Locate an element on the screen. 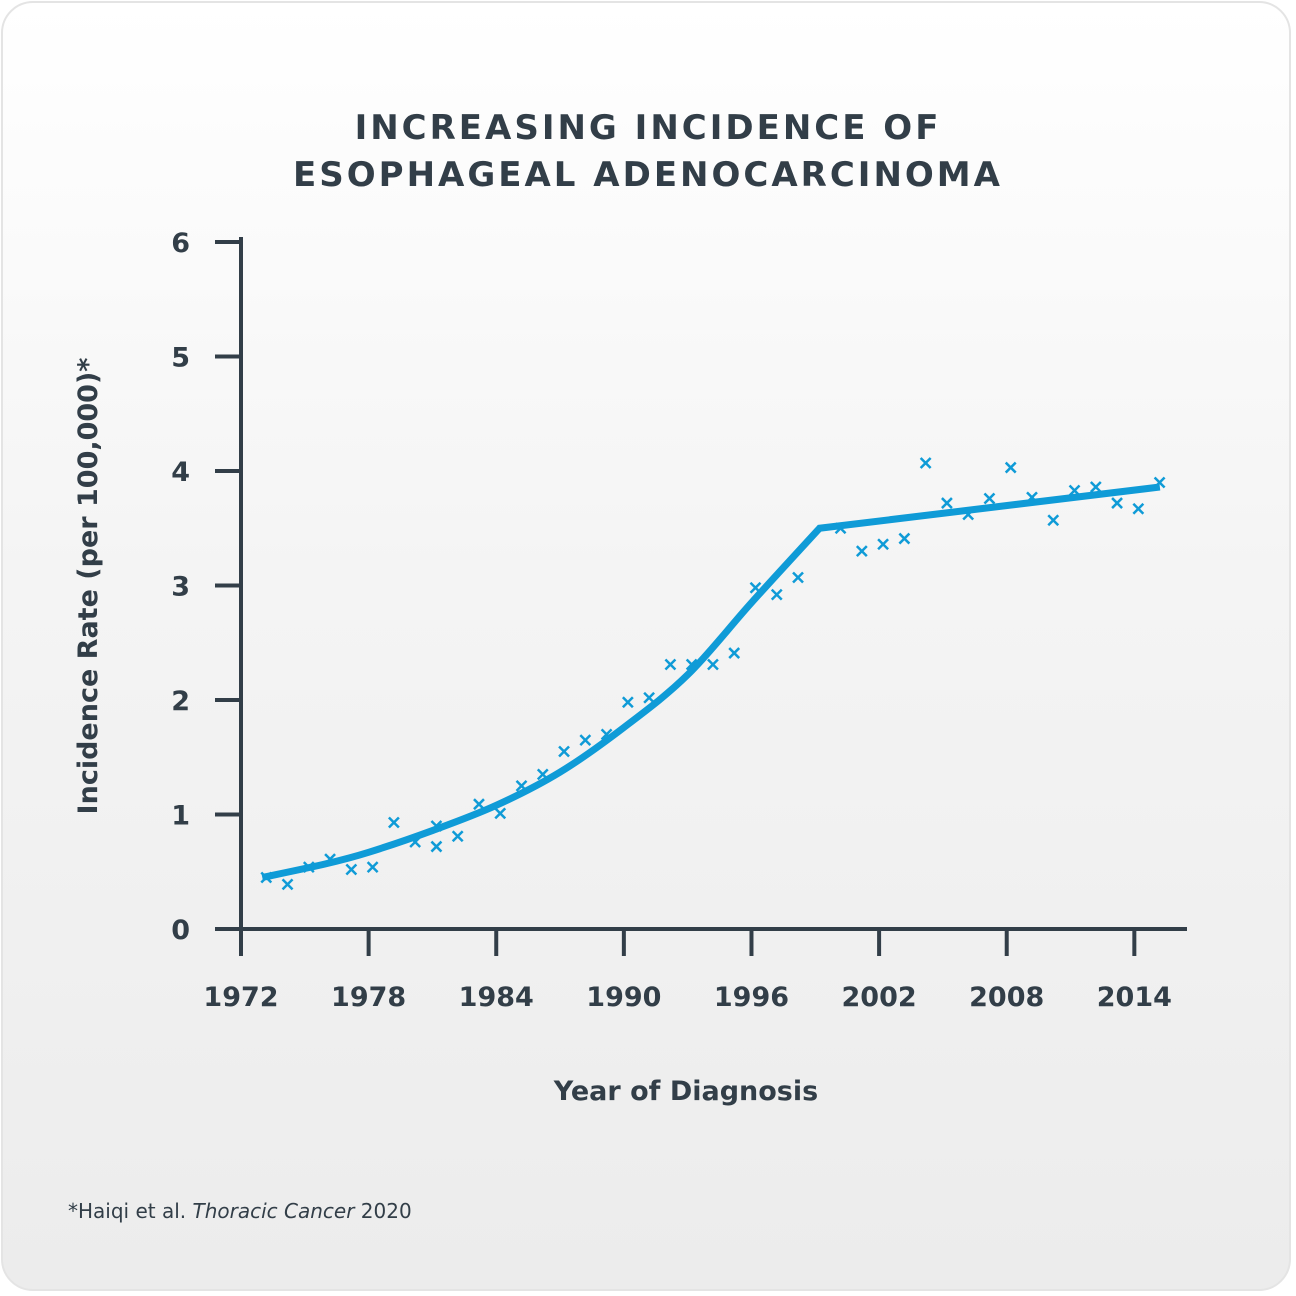  x-tick-label: 1996 is located at coordinates (751, 997).